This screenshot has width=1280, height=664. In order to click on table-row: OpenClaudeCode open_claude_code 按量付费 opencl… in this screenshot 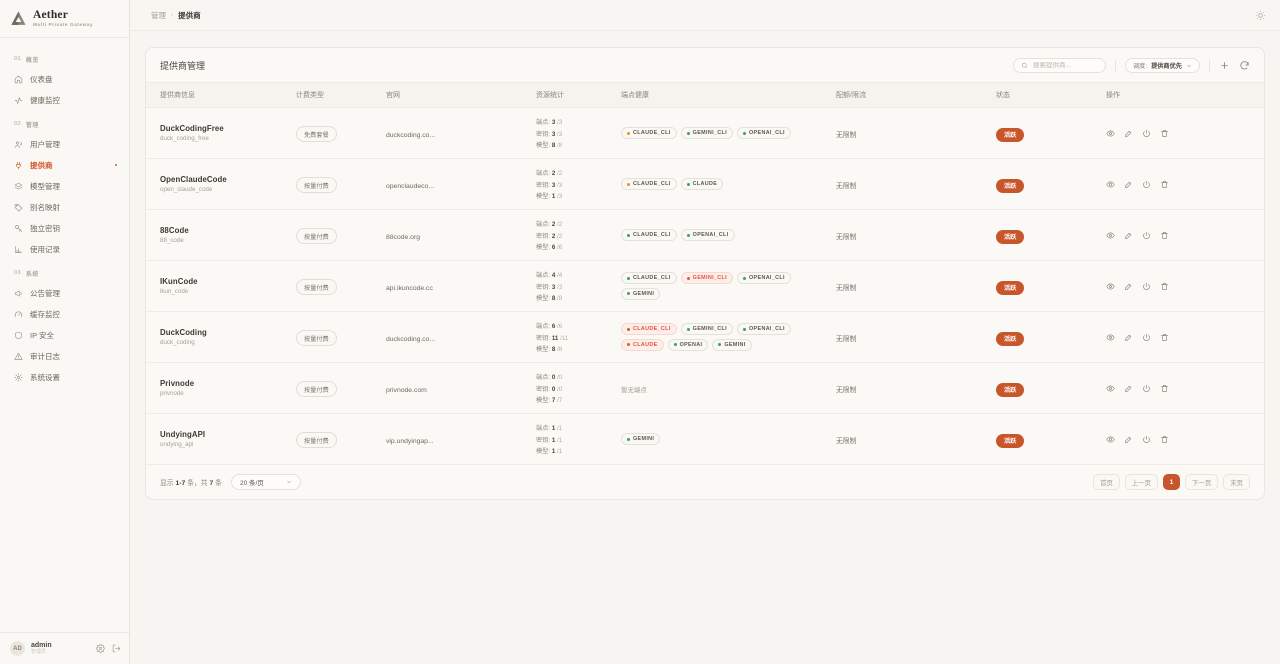, I will do `click(705, 184)`.